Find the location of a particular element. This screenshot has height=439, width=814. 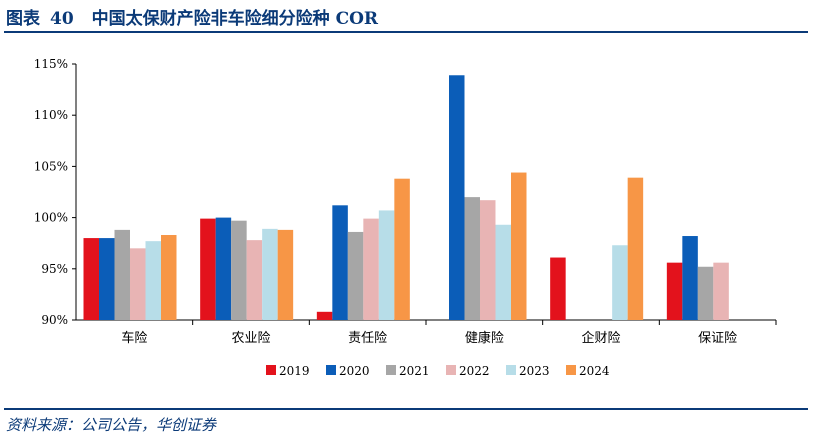

y-tick-label: 110% is located at coordinates (51, 115).